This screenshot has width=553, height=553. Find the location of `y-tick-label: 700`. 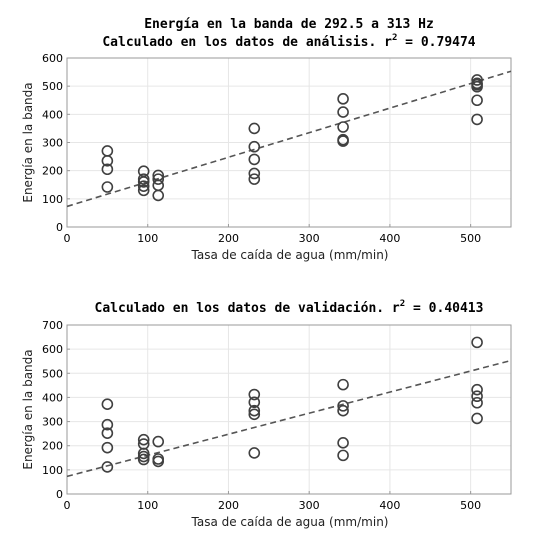

y-tick-label: 700 is located at coordinates (52, 325).